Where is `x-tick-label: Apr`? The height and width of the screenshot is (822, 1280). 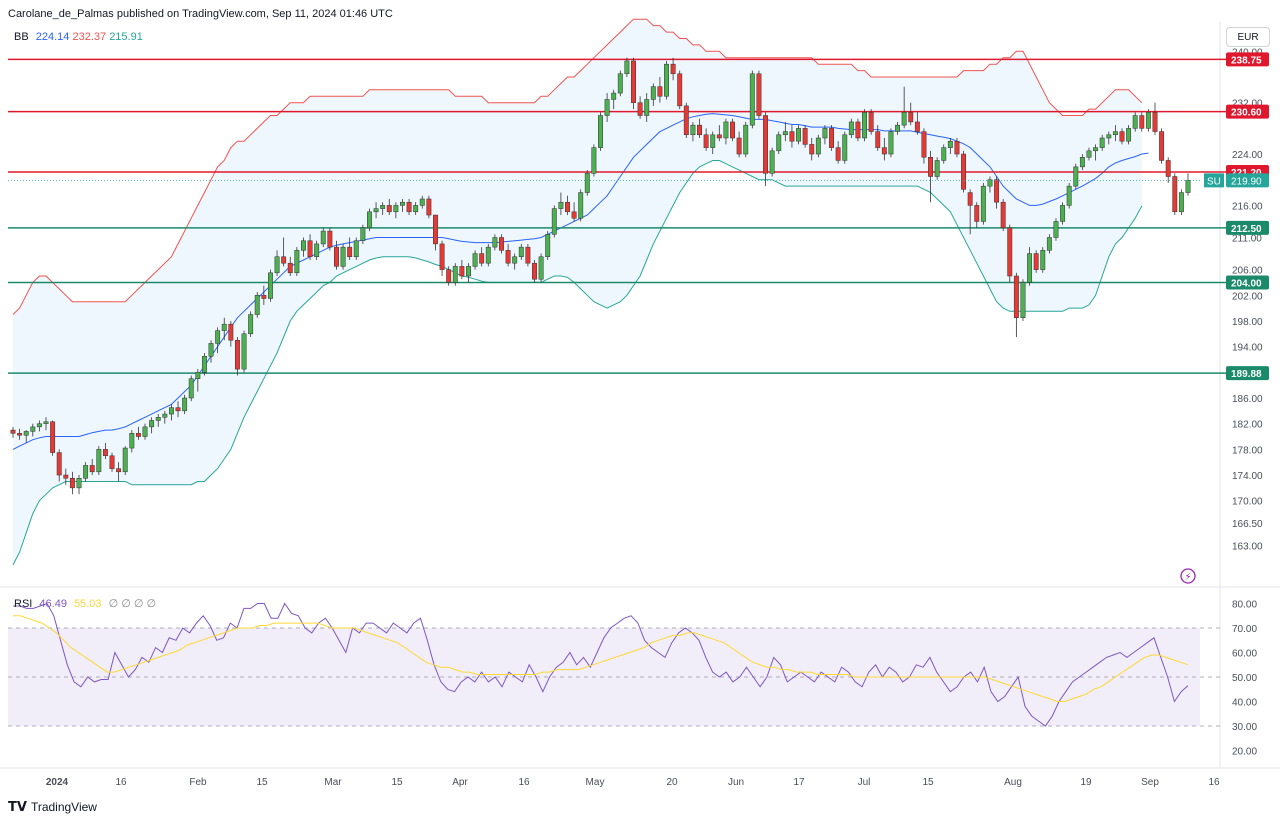
x-tick-label: Apr is located at coordinates (460, 782).